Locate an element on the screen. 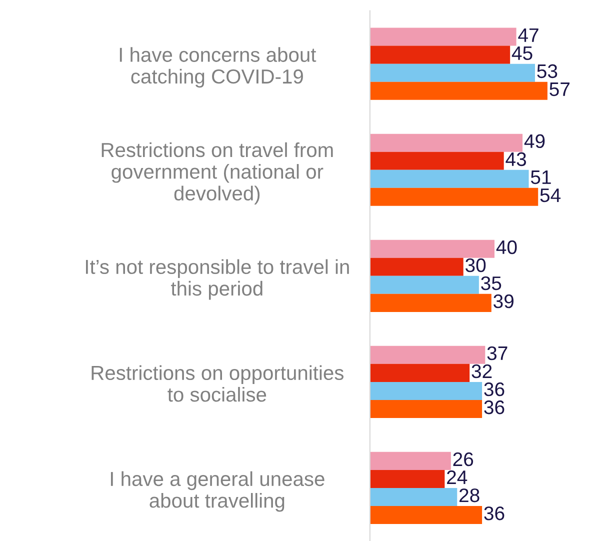 This screenshot has width=590, height=541. data-label: 57 is located at coordinates (560, 89).